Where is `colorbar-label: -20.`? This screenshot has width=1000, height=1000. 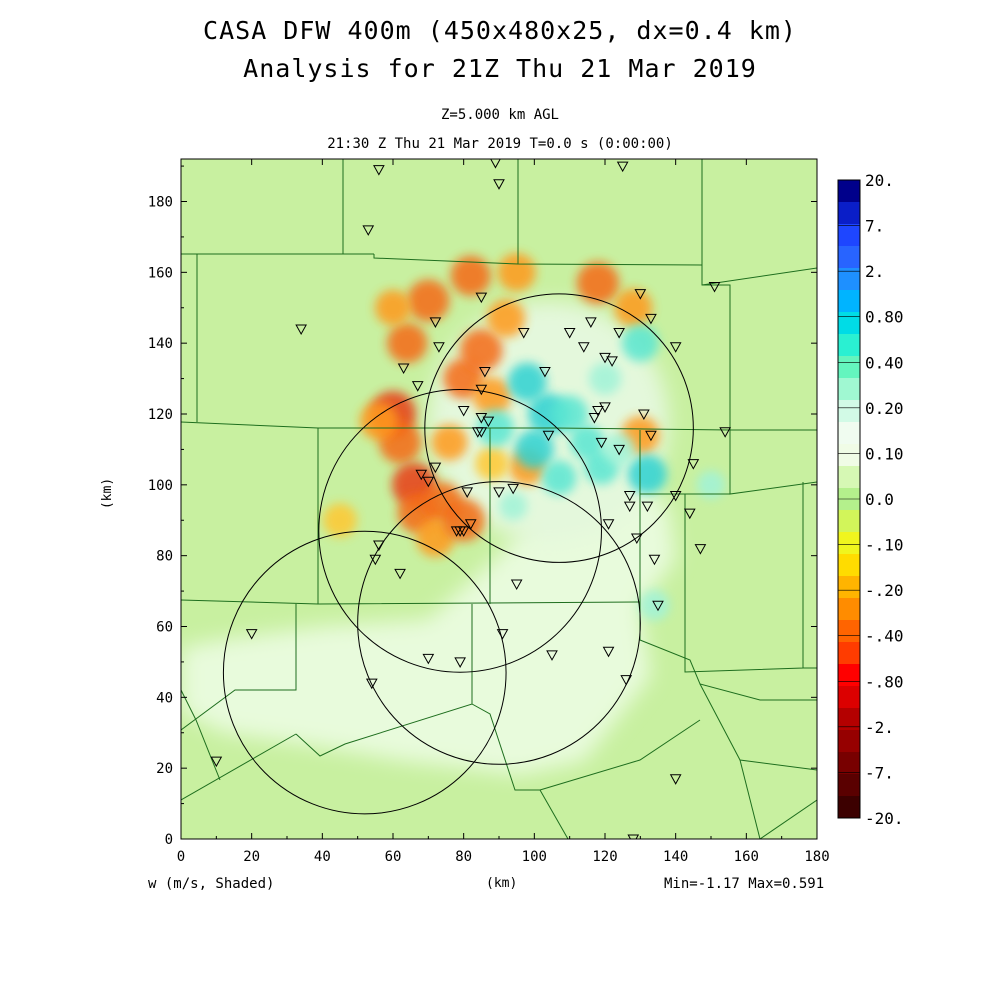 colorbar-label: -20. is located at coordinates (884, 818).